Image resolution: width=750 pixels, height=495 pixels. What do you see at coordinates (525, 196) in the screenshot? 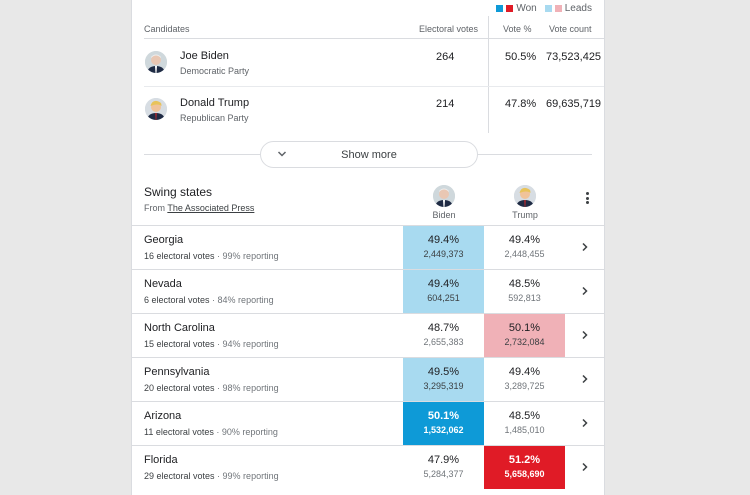
I see `trump-column-avatar-icon` at bounding box center [525, 196].